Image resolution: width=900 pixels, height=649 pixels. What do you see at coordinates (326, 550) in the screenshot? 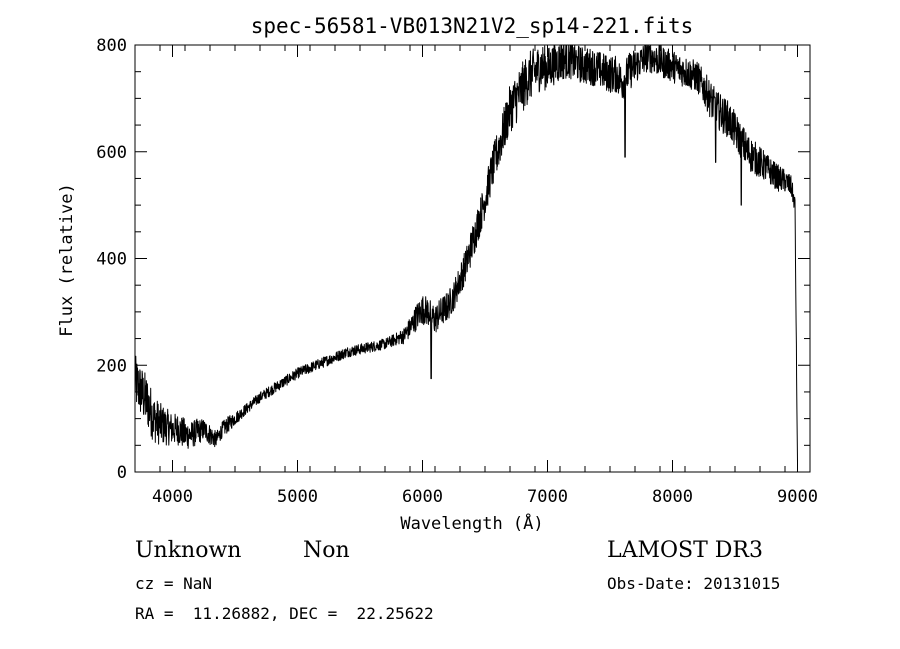
I see `subclass-label: Non` at bounding box center [326, 550].